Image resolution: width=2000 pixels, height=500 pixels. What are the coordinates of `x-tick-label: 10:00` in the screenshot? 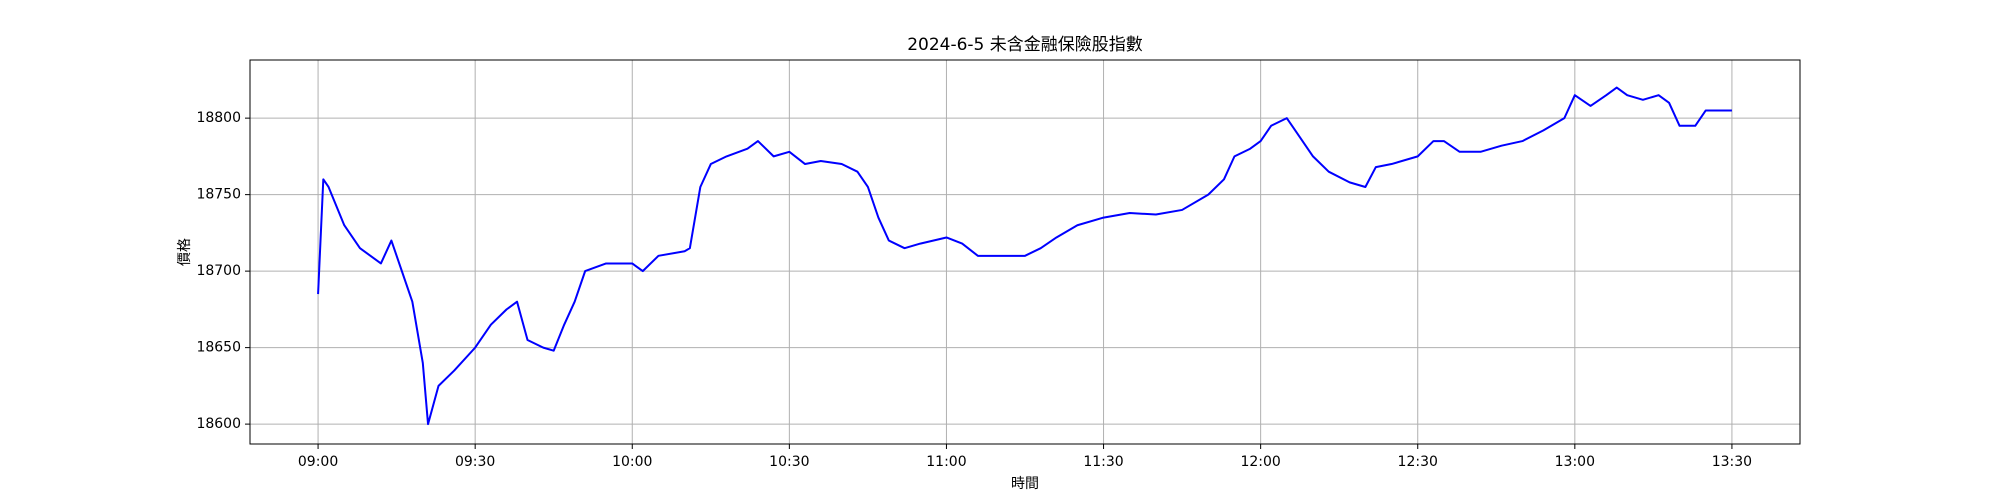 It's located at (632, 462).